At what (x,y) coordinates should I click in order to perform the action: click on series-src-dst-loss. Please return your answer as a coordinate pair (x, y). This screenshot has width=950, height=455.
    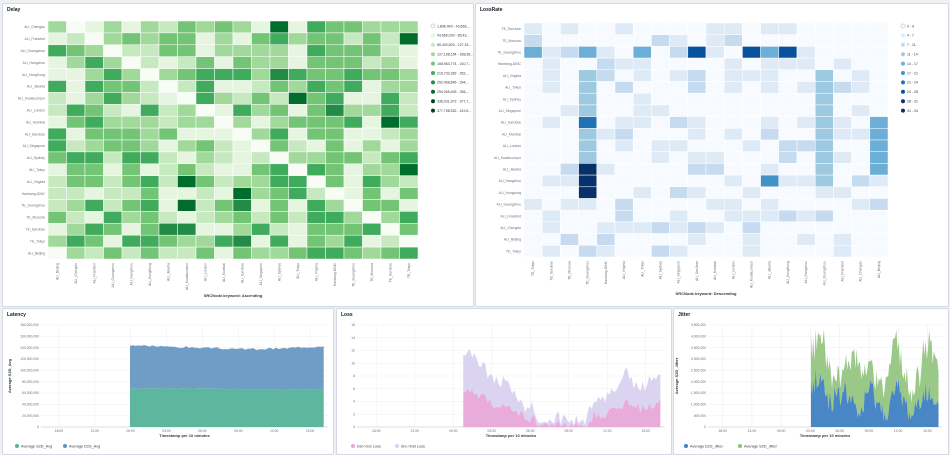
    Looking at the image, I should click on (562, 387).